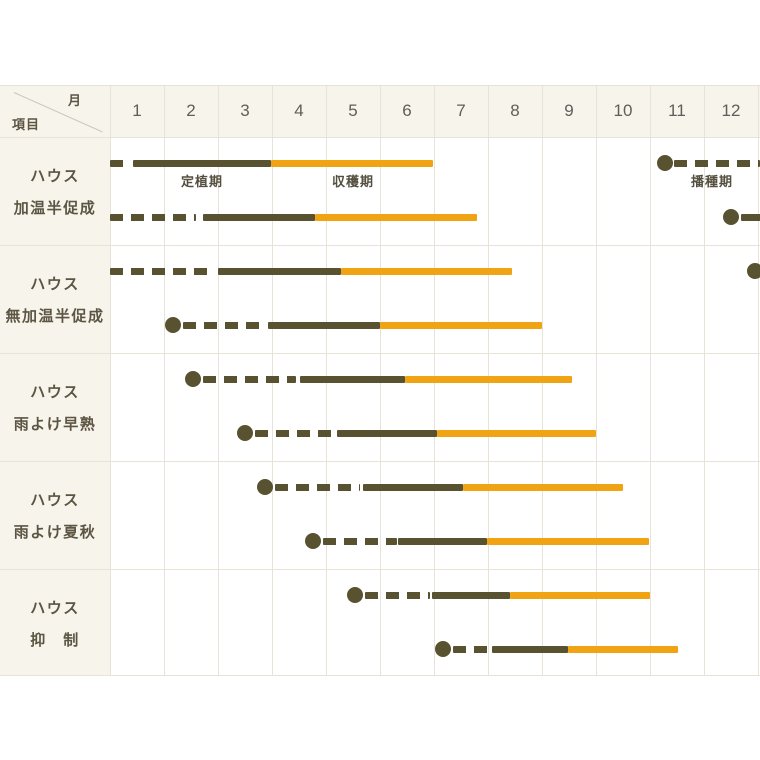 The height and width of the screenshot is (760, 760). What do you see at coordinates (74, 100) in the screenshot?
I see `month-axis-label: 月` at bounding box center [74, 100].